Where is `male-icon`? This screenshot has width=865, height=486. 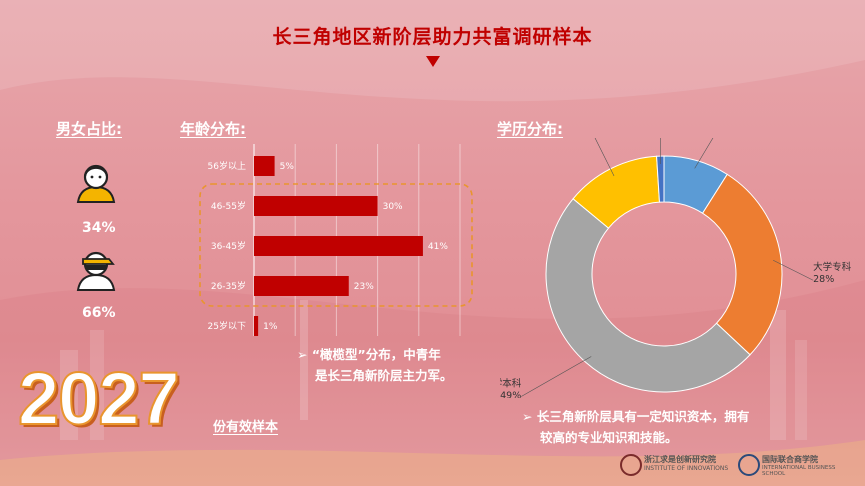
male-icon is located at coordinates (96, 271).